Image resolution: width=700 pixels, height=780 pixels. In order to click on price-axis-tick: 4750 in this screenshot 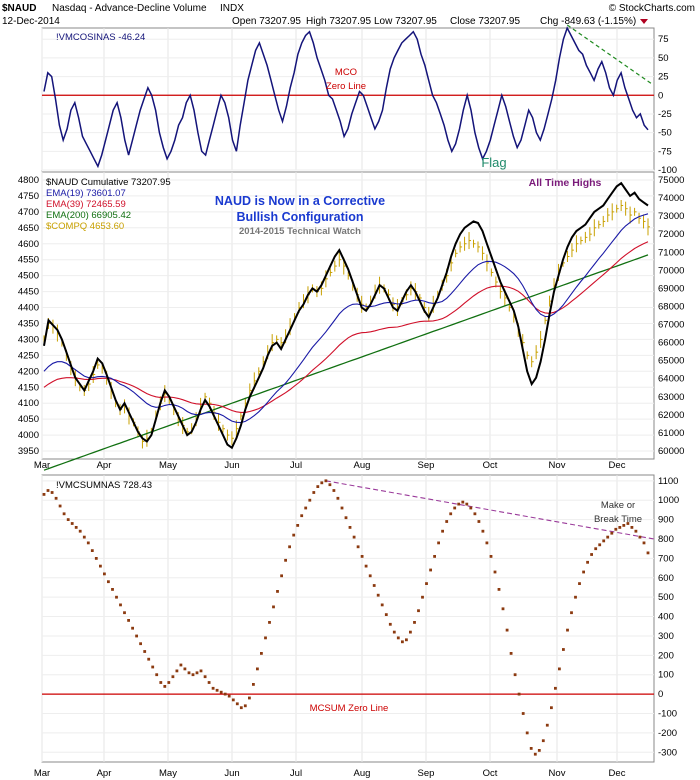, I will do `click(28, 196)`.